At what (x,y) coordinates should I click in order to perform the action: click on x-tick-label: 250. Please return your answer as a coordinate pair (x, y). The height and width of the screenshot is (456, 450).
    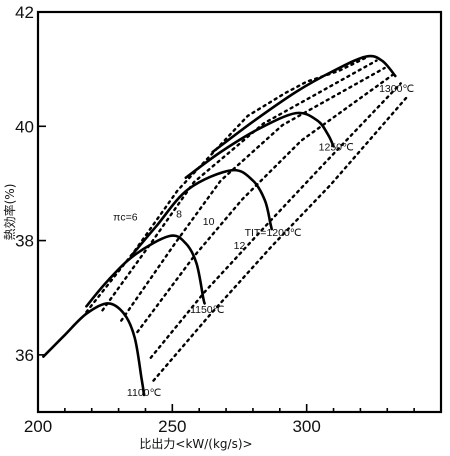
    Looking at the image, I should click on (172, 426).